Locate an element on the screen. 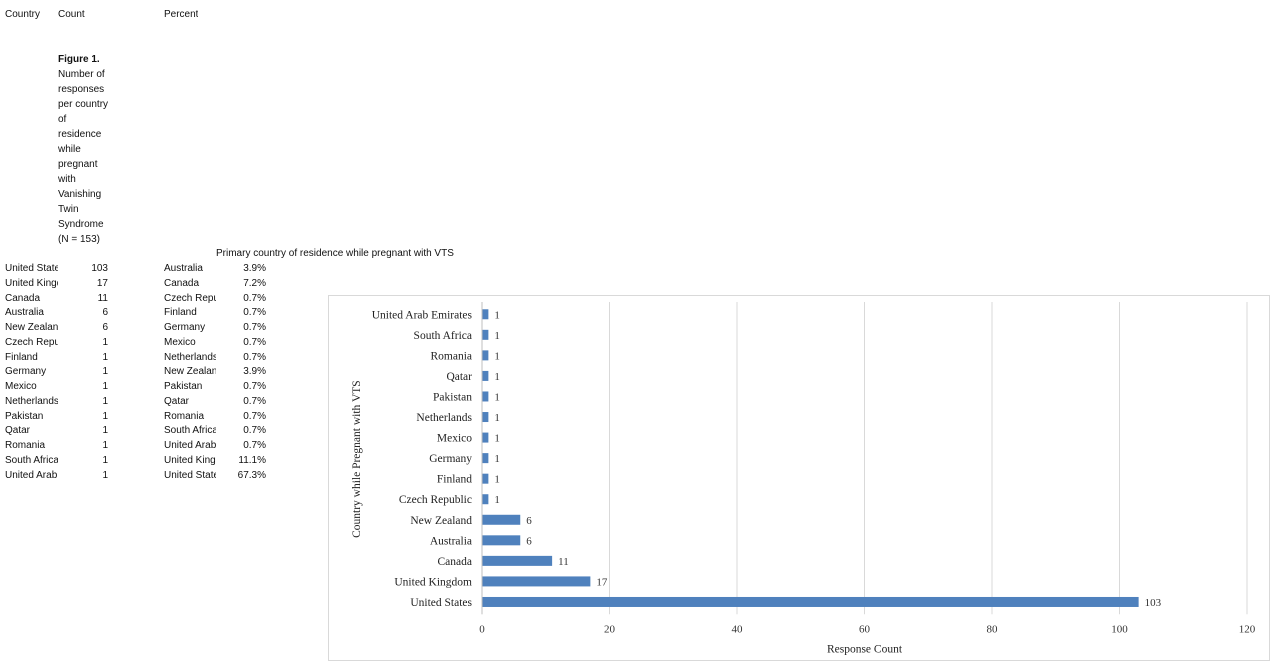  table-cell-country: South Africa is located at coordinates (31, 460).